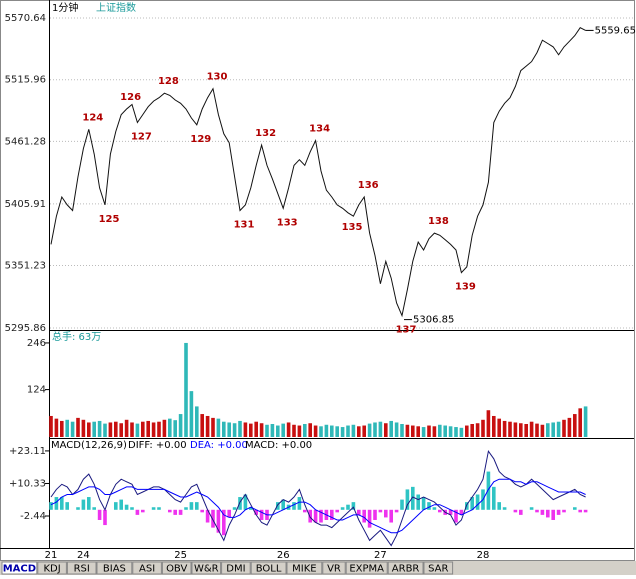 This screenshot has height=579, width=636. I want to click on x-tick-label: 21, so click(51, 555).